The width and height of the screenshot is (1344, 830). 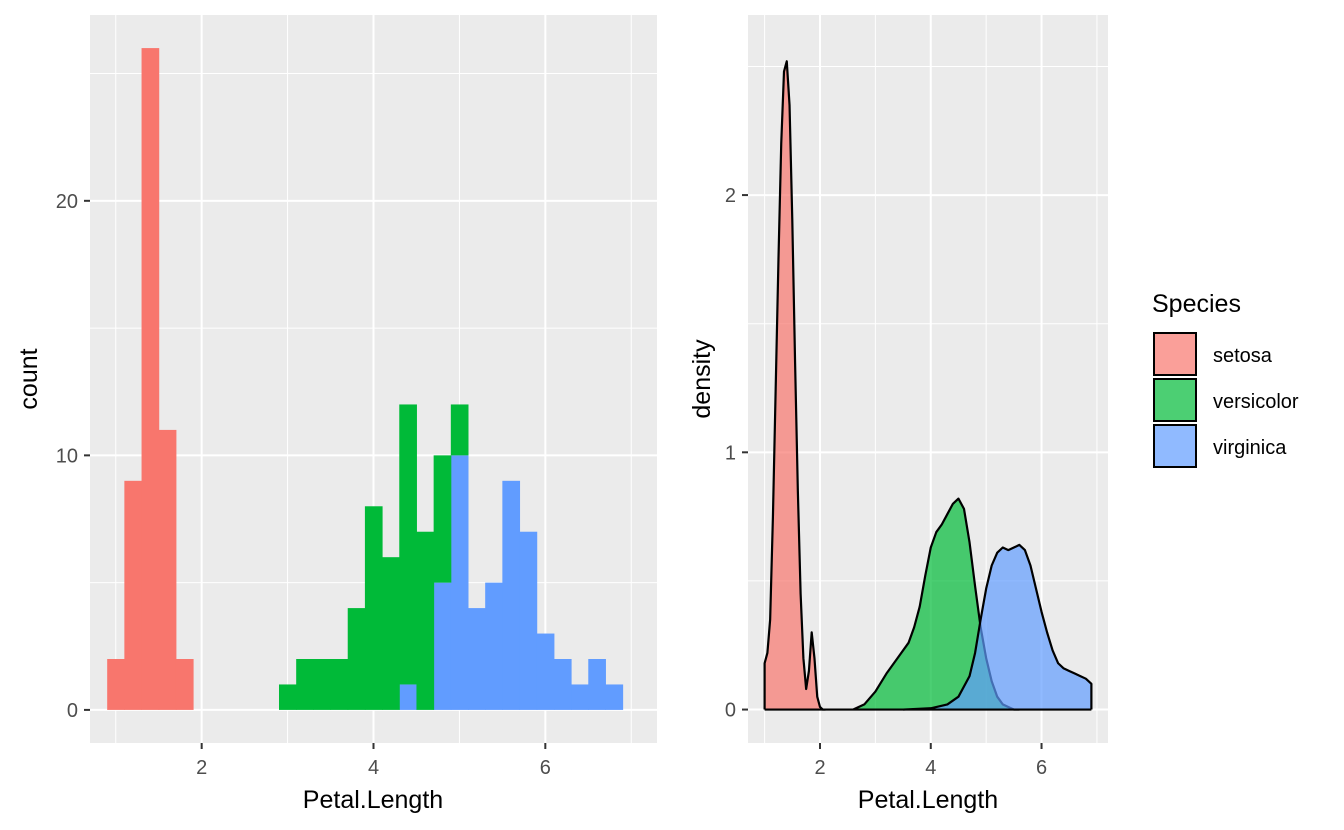 I want to click on histogram-x-axis-title: Petal.Length, so click(x=373, y=800).